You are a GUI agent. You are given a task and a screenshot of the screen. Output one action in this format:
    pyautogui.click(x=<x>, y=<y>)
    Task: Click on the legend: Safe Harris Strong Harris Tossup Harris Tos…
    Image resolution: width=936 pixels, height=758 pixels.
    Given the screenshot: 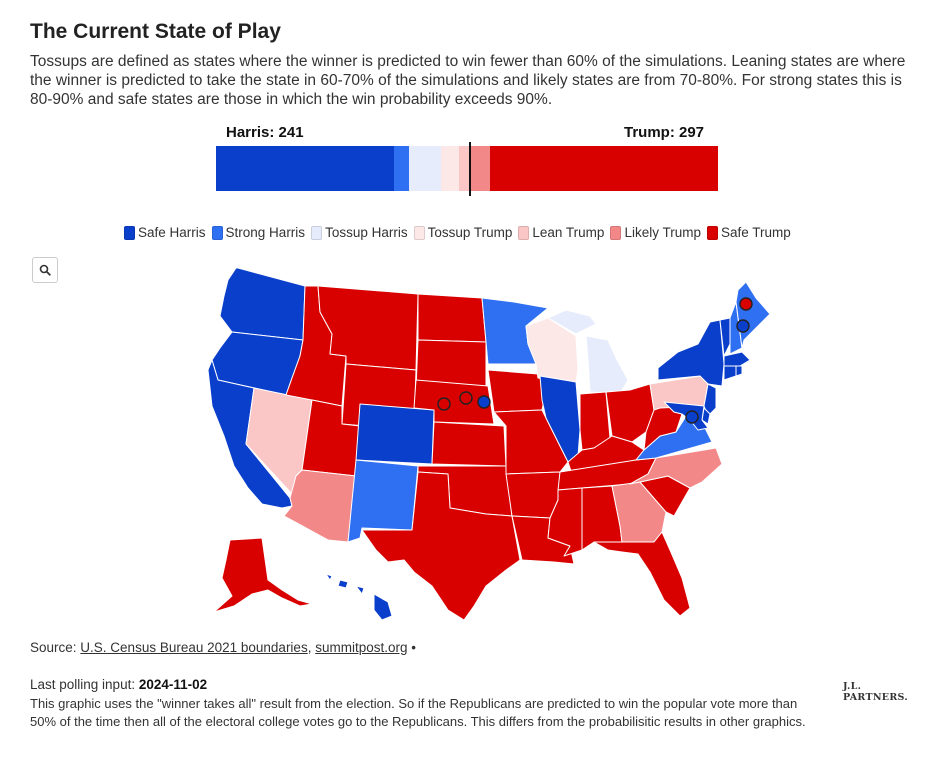 What is the action you would take?
    pyautogui.click(x=457, y=232)
    